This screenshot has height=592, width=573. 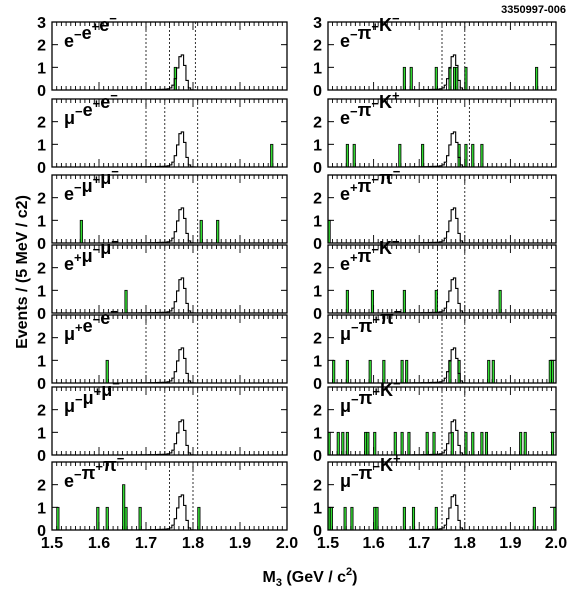 What do you see at coordinates (41, 384) in the screenshot?
I see `y-tick-label-panel-4: 0` at bounding box center [41, 384].